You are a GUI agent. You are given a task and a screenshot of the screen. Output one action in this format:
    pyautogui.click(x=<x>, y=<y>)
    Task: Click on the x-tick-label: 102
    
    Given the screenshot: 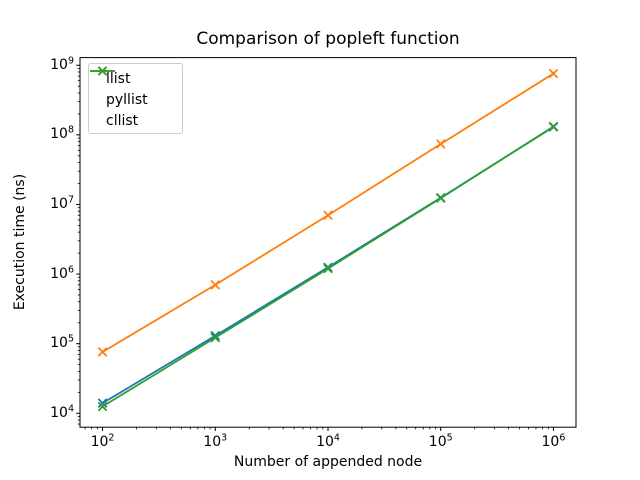 What is the action you would take?
    pyautogui.click(x=102, y=441)
    